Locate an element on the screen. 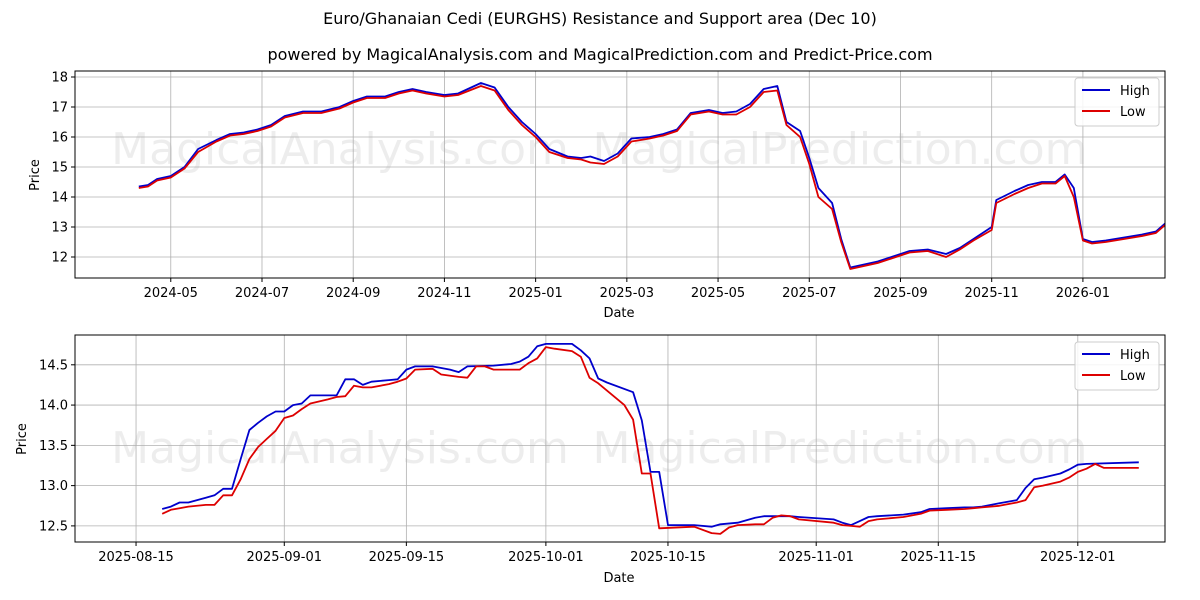 The image size is (1200, 600). x-tick-label: 2025-09-01 is located at coordinates (284, 557).